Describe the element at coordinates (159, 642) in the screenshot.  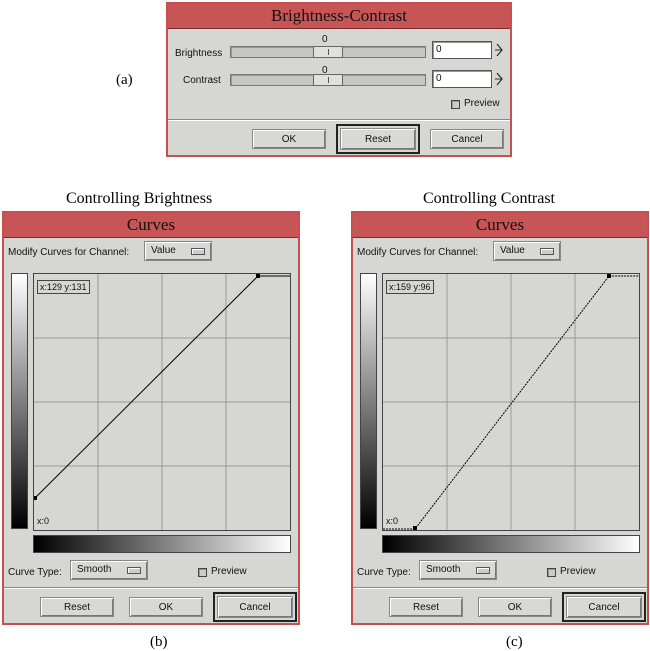
I see `figure-label-b: (b)` at that location.